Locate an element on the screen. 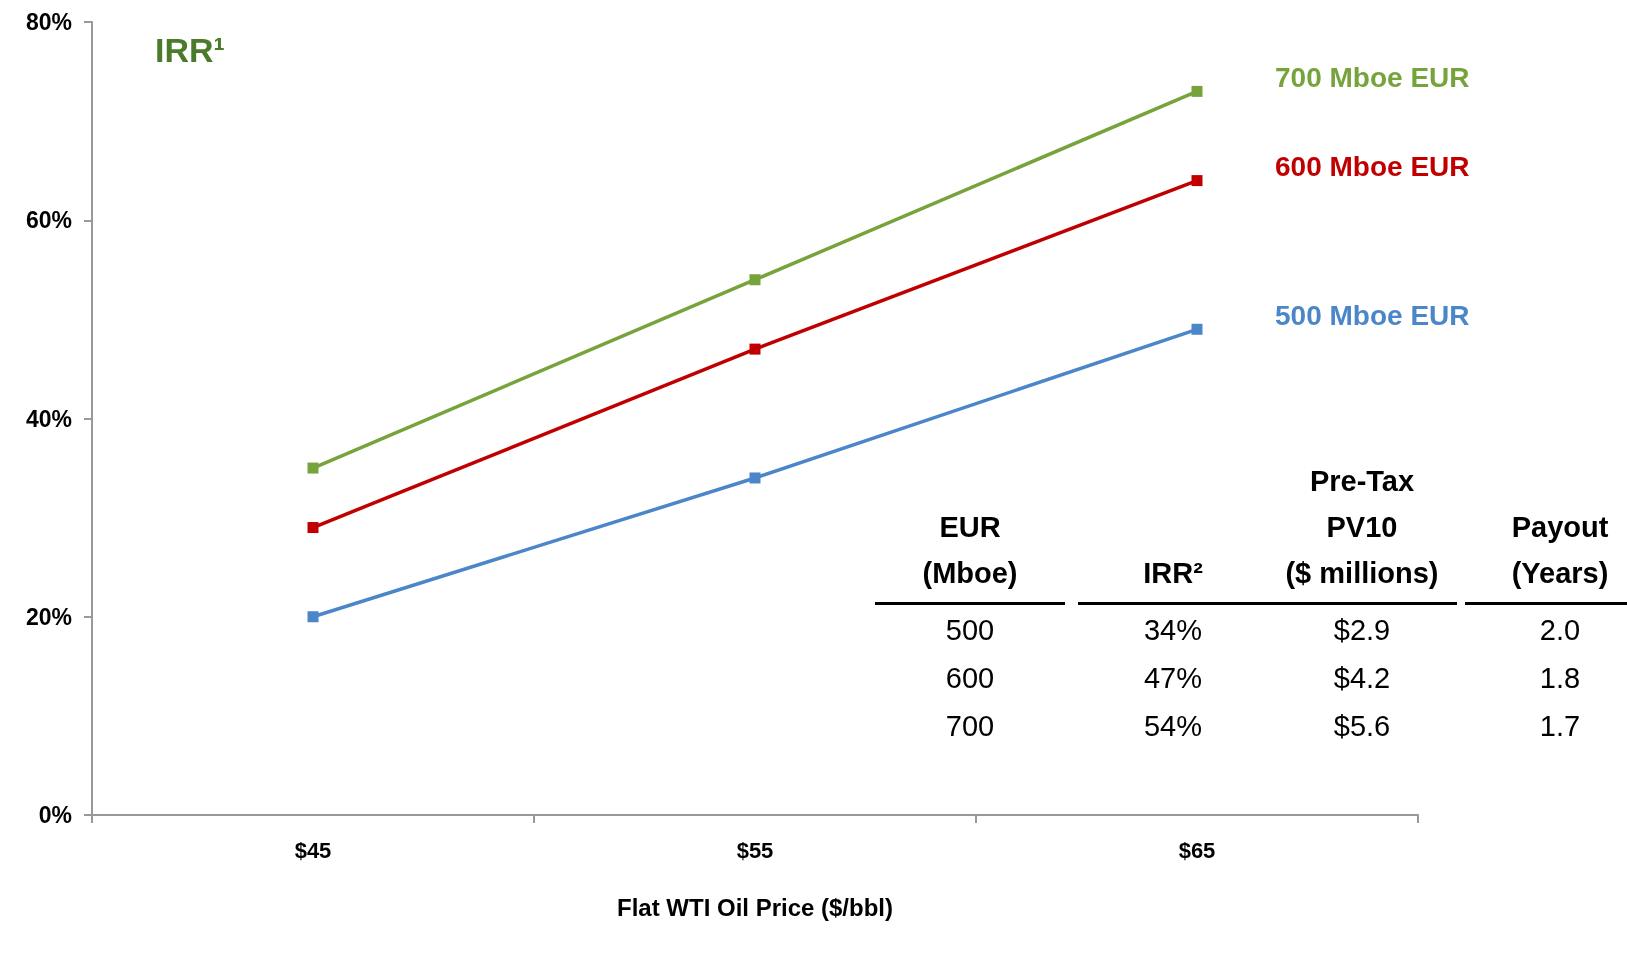  y-tick-label: 40% is located at coordinates (48, 418).